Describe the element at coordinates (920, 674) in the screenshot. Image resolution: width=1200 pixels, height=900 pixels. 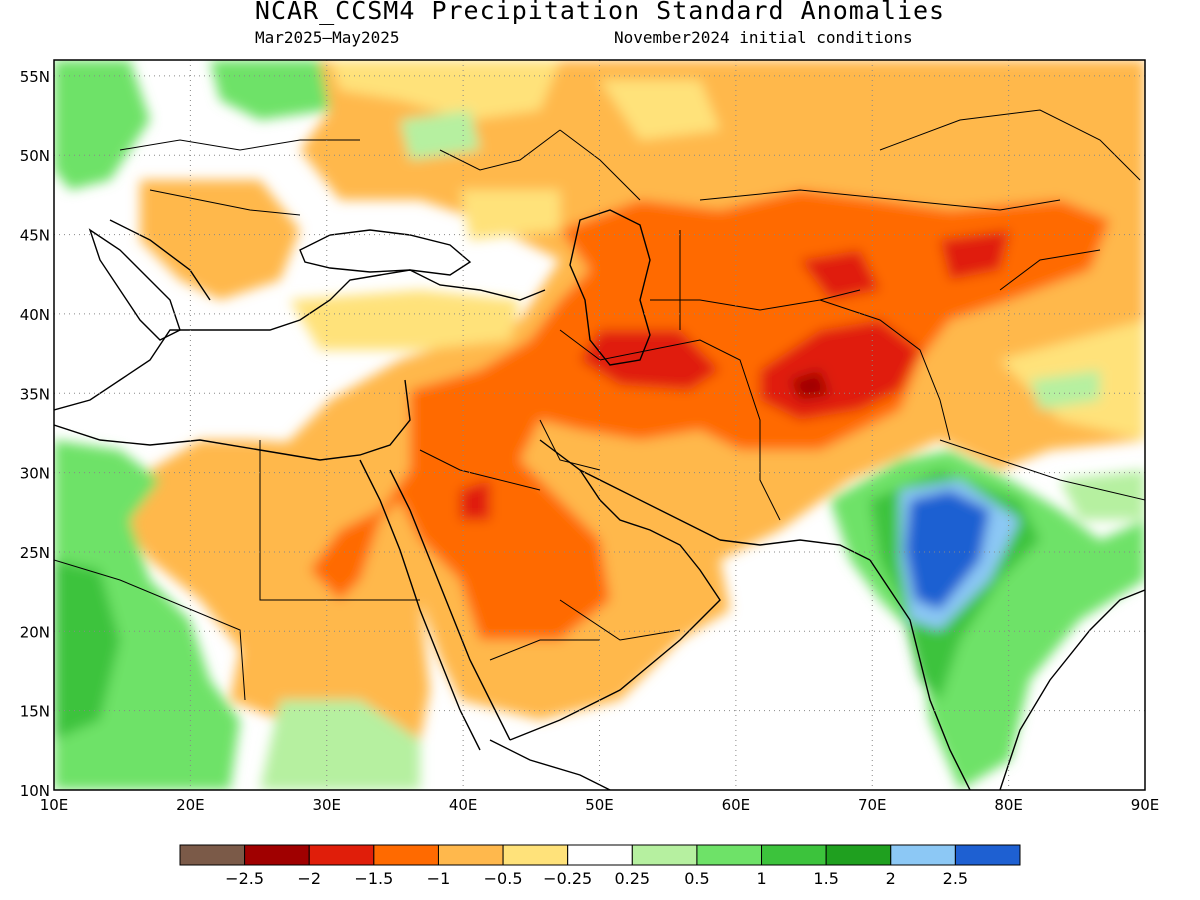
I see `india-coast` at that location.